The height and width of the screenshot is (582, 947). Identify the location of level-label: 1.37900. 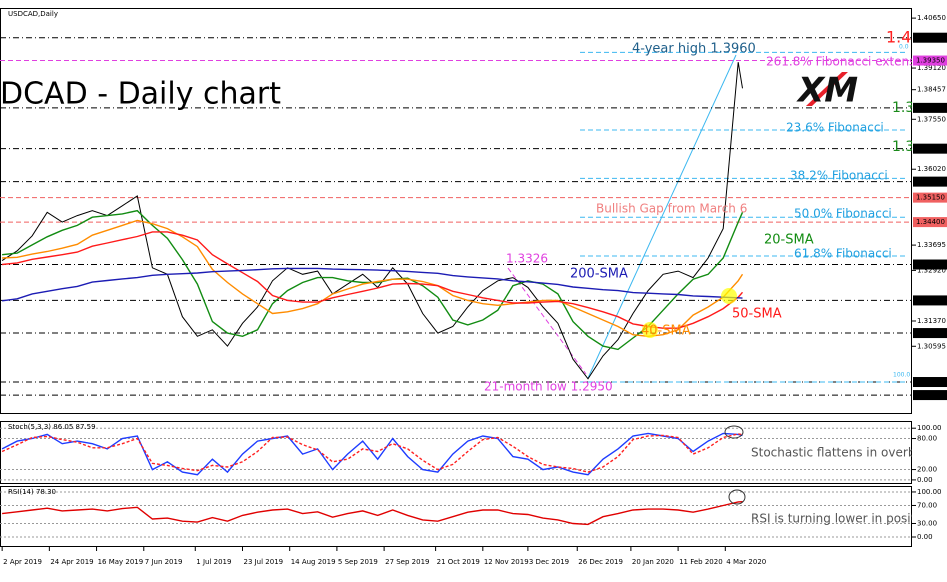
(930, 108).